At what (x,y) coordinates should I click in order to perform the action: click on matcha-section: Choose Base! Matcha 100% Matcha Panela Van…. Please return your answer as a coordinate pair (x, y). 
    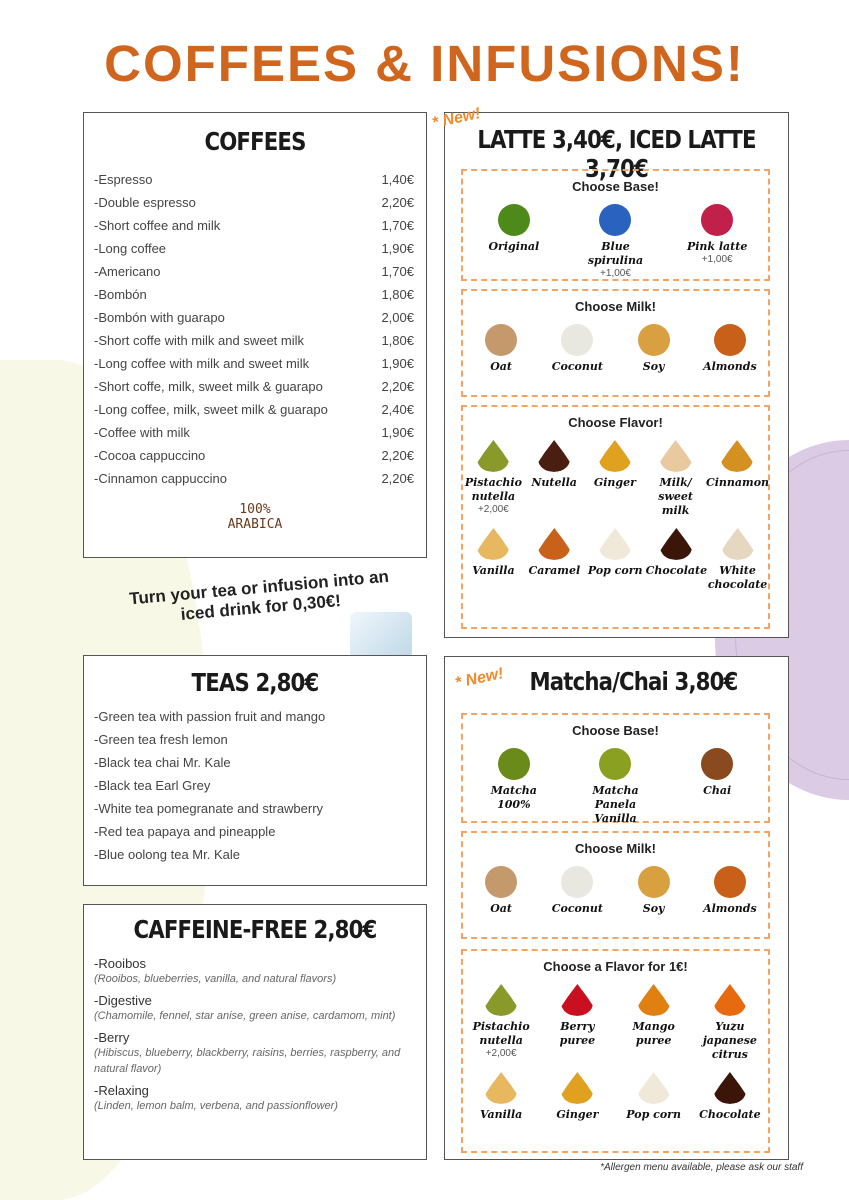
    Looking at the image, I should click on (615, 769).